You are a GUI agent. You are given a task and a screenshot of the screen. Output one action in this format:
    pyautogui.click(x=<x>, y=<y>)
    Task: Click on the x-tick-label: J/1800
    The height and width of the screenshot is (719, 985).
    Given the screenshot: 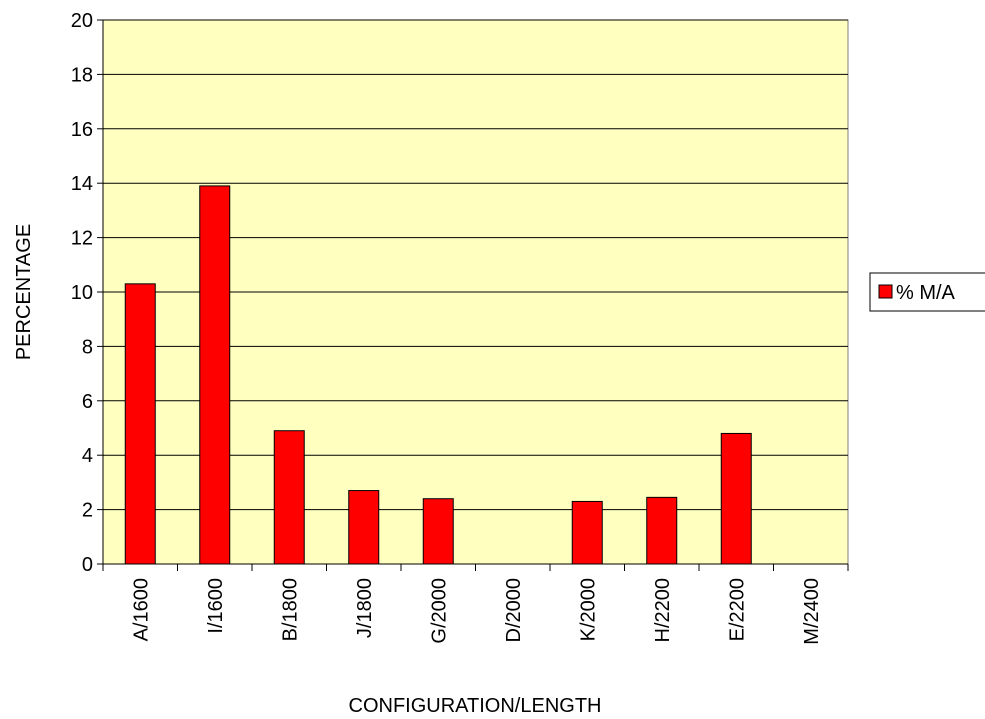 What is the action you would take?
    pyautogui.click(x=365, y=608)
    